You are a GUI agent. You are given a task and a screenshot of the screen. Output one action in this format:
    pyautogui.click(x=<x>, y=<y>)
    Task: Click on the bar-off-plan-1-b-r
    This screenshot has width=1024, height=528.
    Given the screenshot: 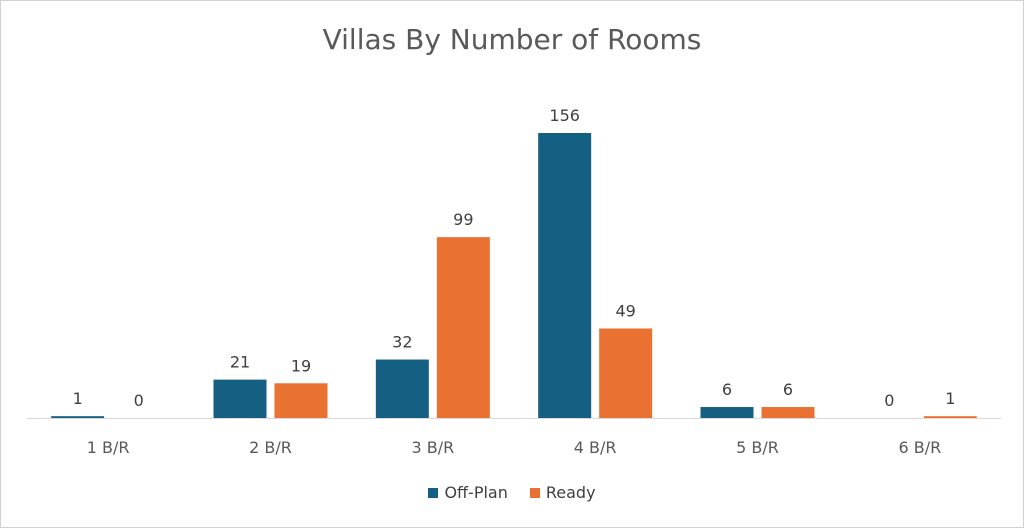 What is the action you would take?
    pyautogui.click(x=78, y=417)
    